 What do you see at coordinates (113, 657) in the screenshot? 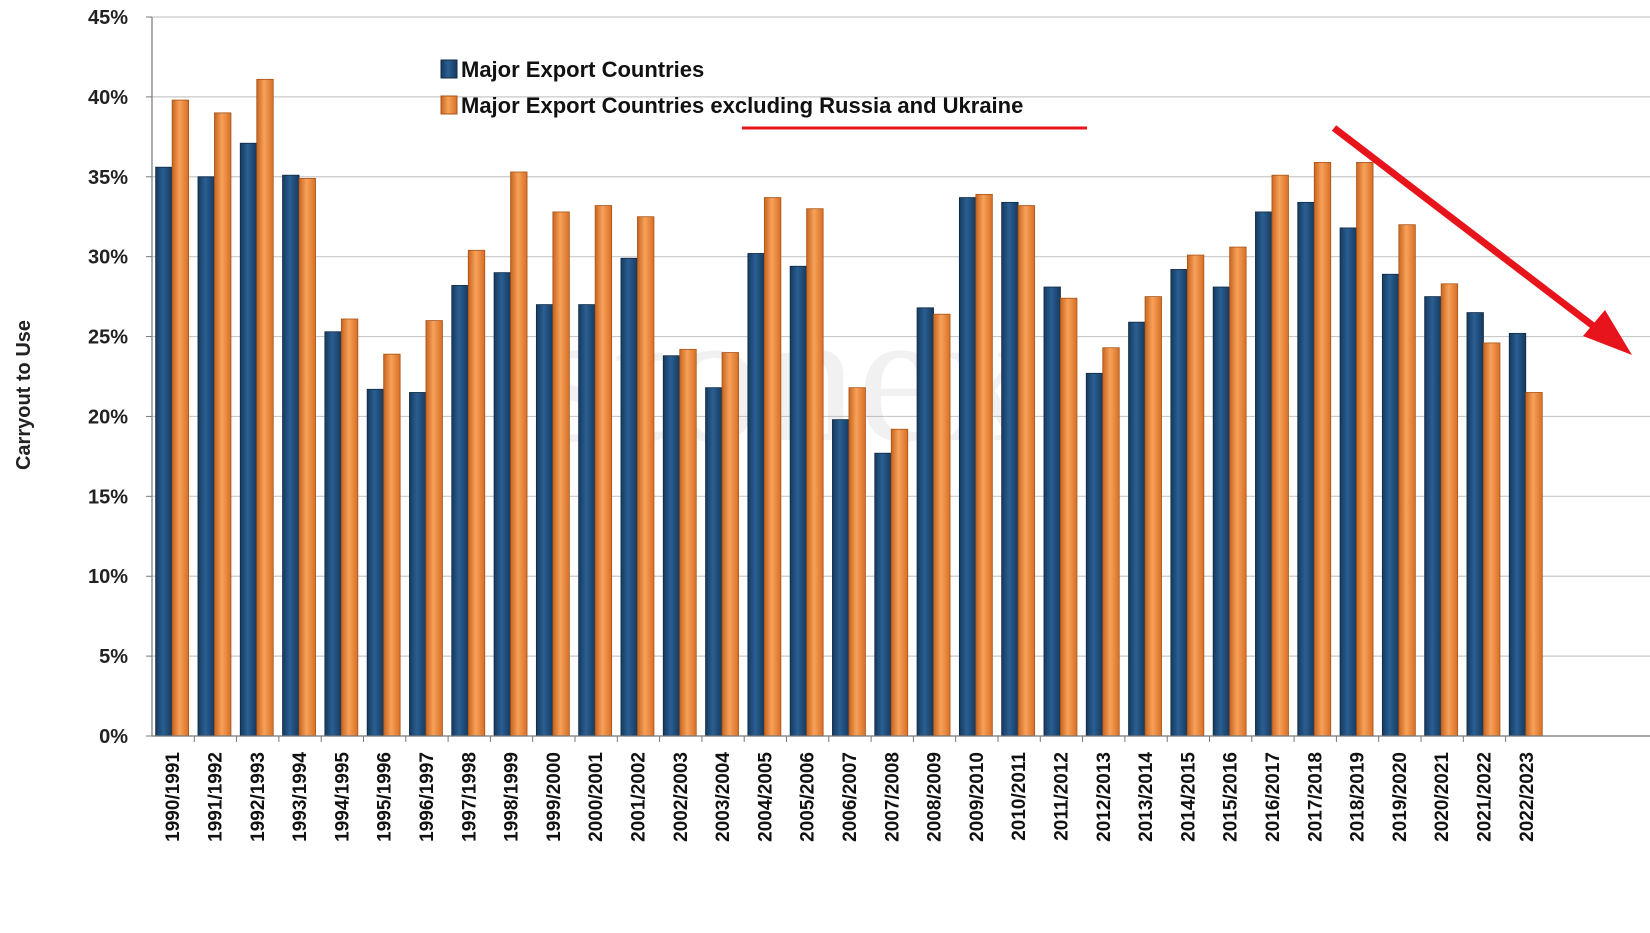
I see `y-tick-label: 5%` at bounding box center [113, 657].